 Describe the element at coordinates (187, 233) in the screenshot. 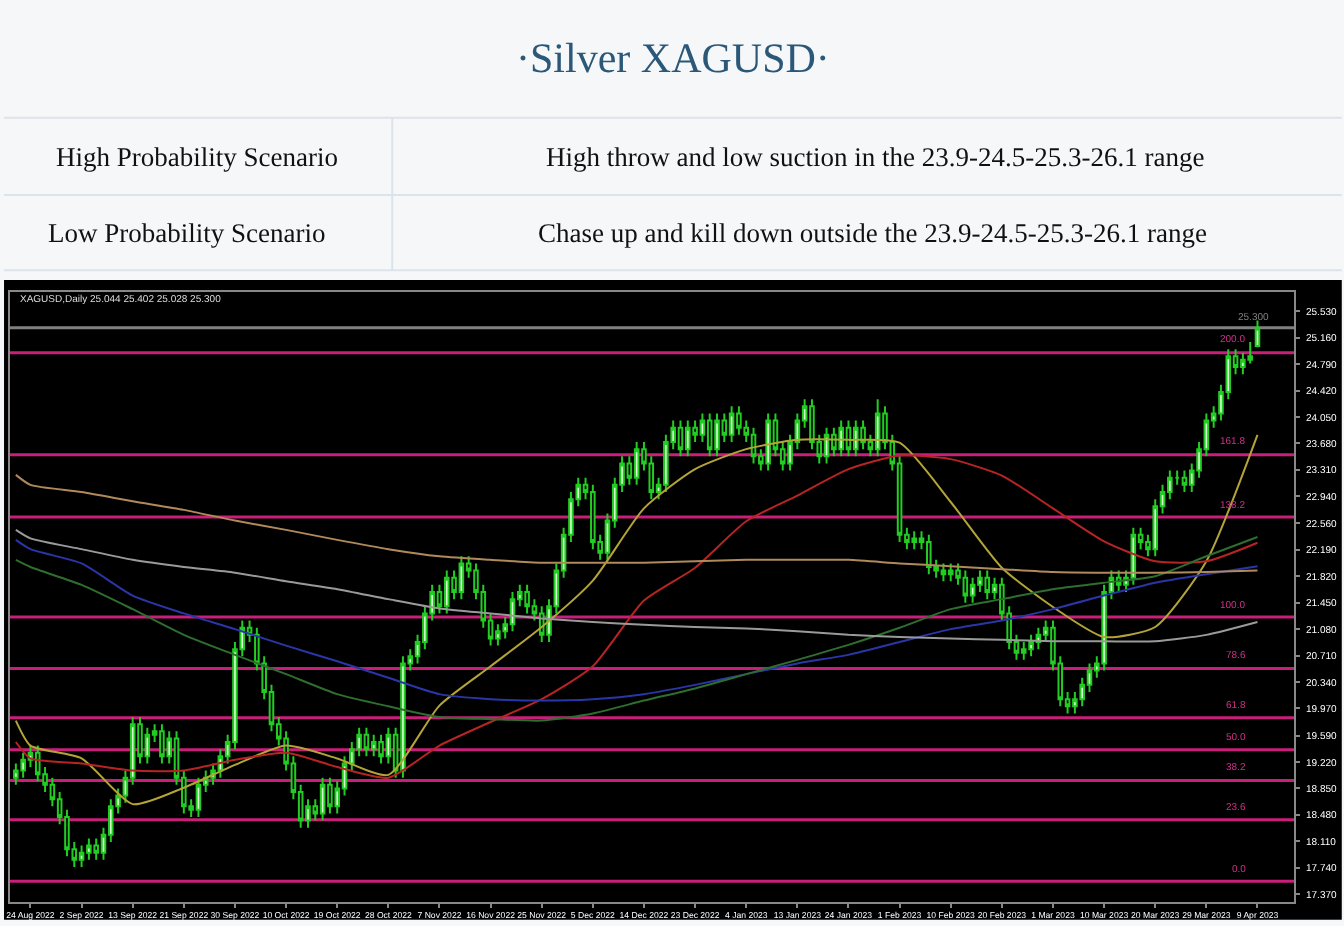

I see `text: Low Probability Scenario` at that location.